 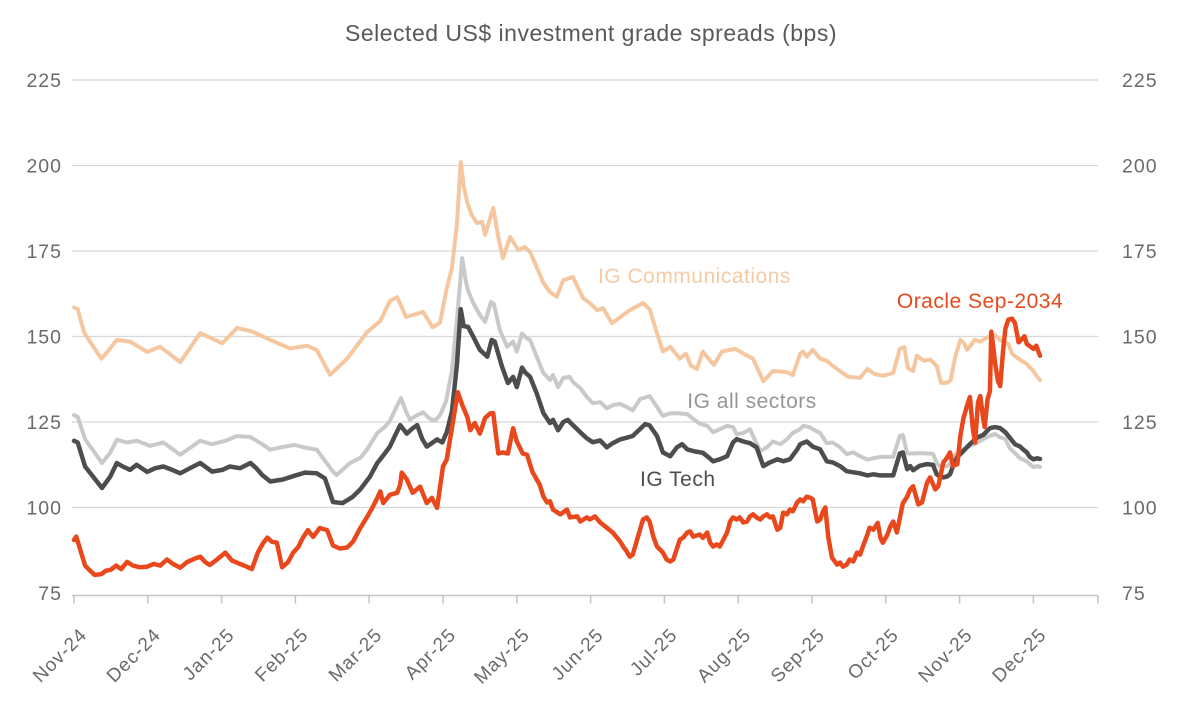 I want to click on x-tick-label: Aug-25, so click(x=724, y=656).